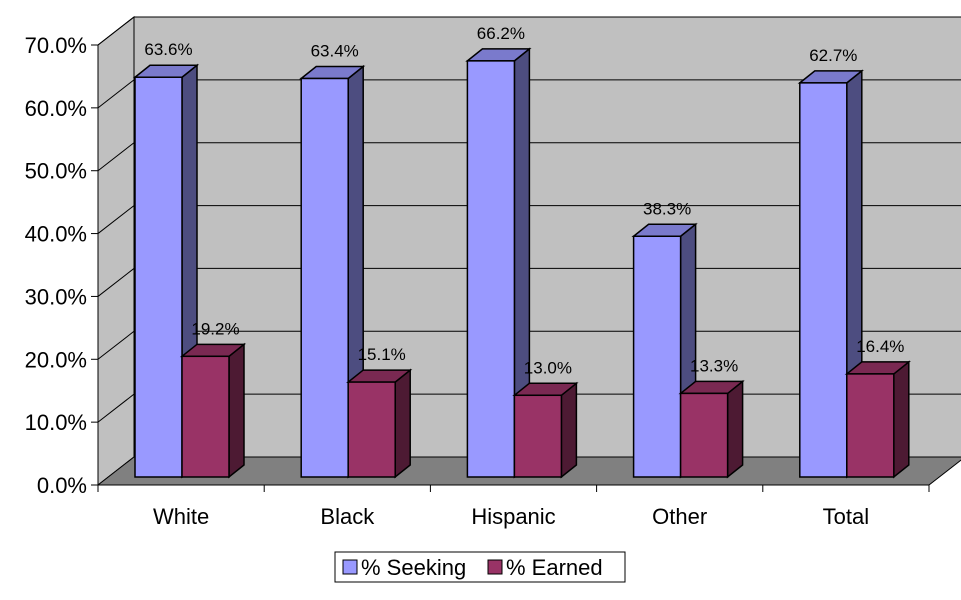 The image size is (961, 600). I want to click on category-label-black: Black, so click(347, 516).